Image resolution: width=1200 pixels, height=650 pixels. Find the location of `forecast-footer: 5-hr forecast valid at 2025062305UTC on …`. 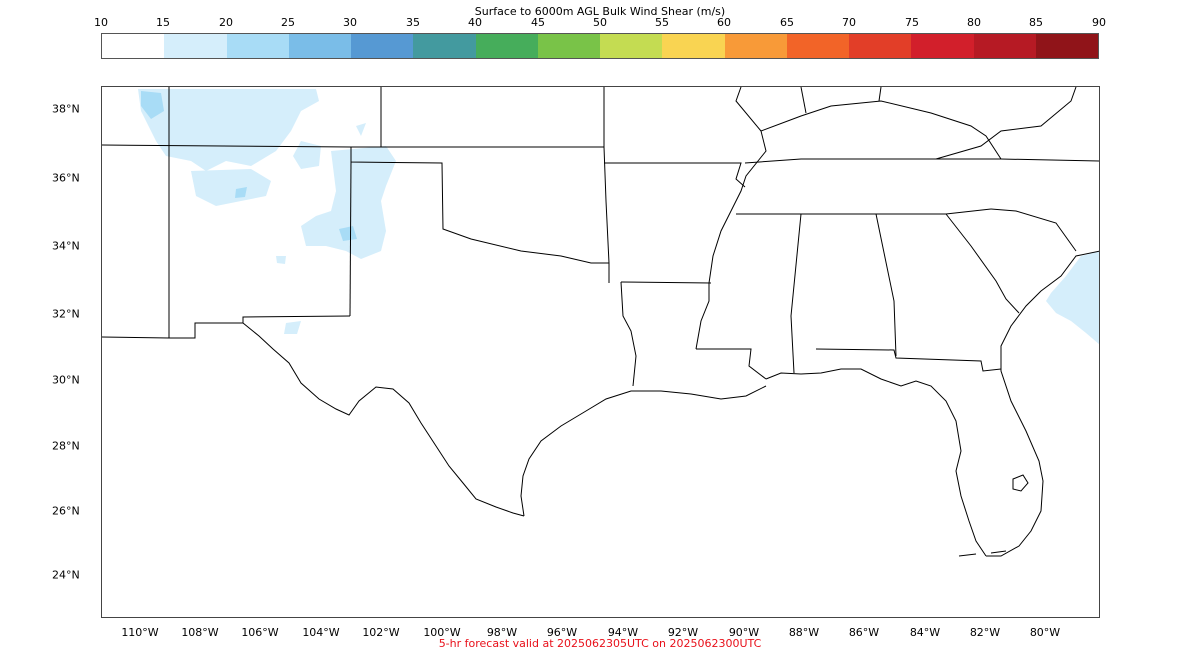

forecast-footer: 5-hr forecast valid at 2025062305UTC on … is located at coordinates (600, 643).